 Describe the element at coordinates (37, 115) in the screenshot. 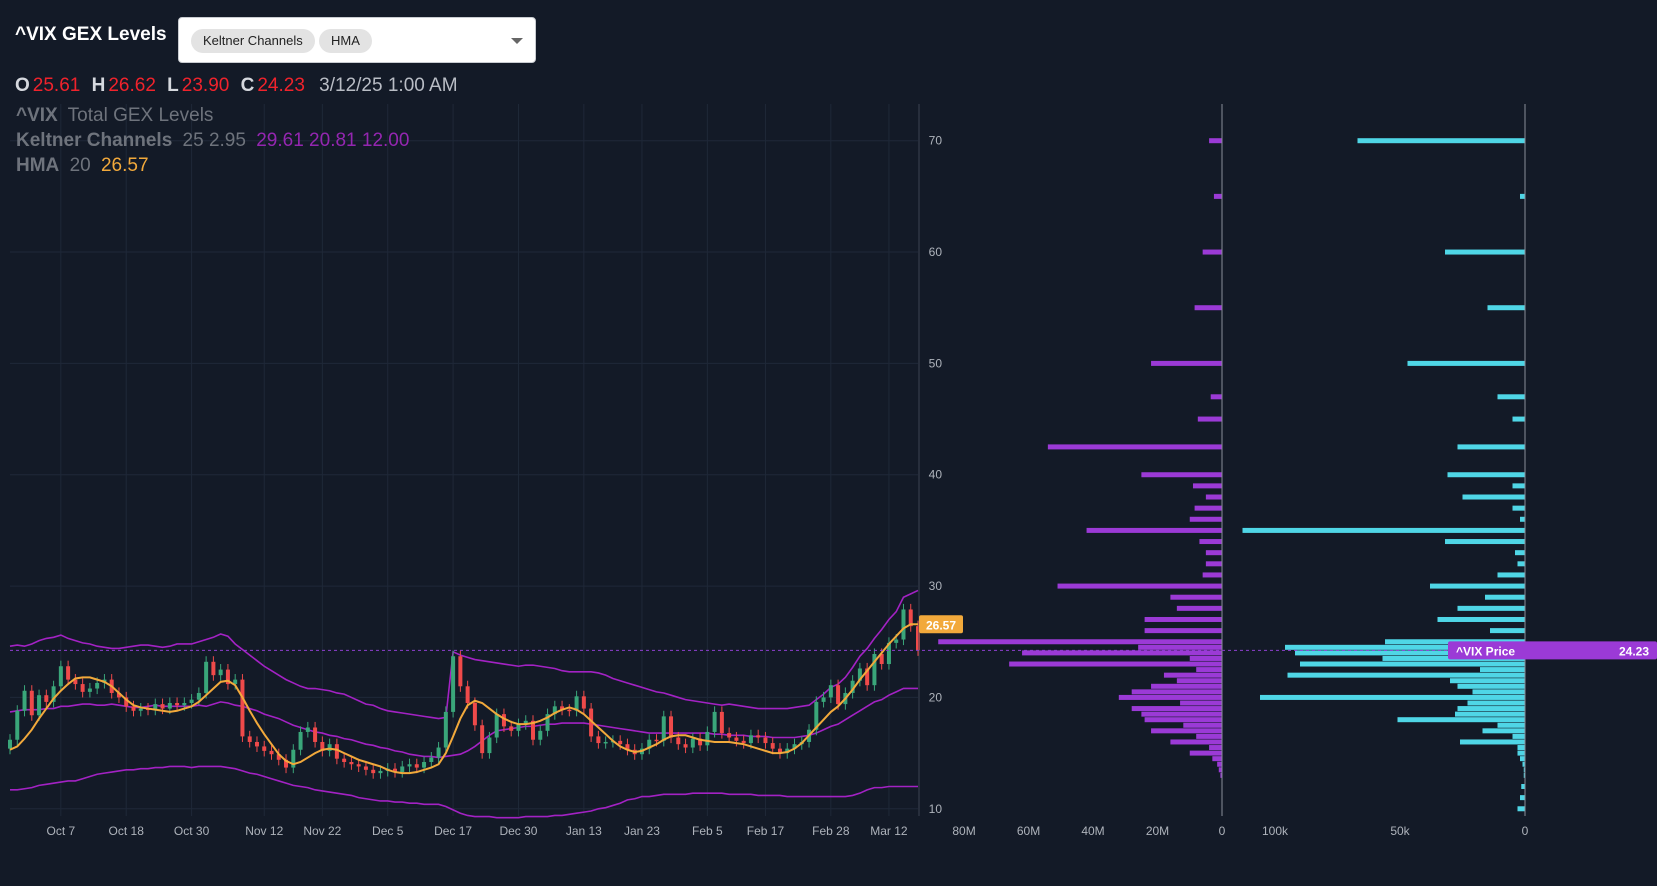

I see `legend-series-title: ^VIX` at that location.